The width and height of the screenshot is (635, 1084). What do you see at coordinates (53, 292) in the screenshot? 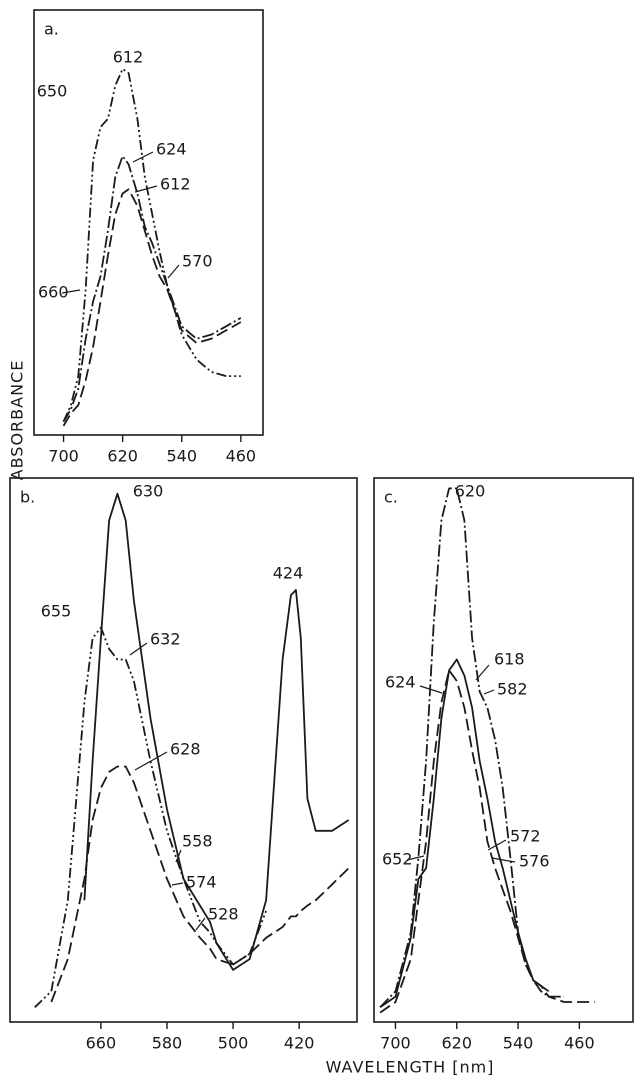
I see `peak-label: 660` at bounding box center [53, 292].